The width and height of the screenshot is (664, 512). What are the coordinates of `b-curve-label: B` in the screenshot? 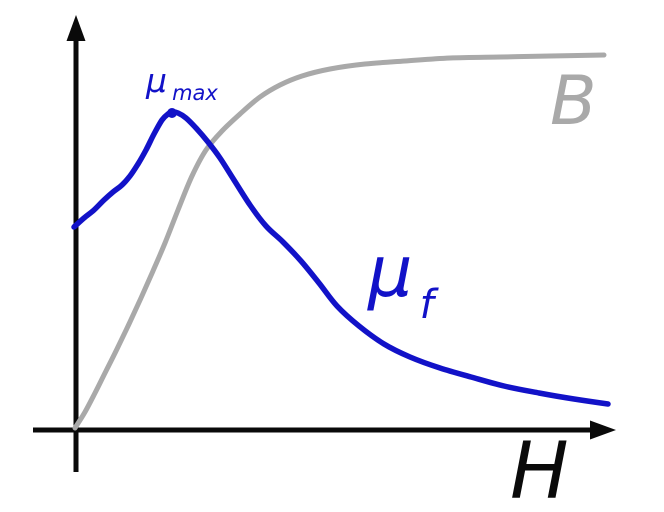 It's located at (573, 101).